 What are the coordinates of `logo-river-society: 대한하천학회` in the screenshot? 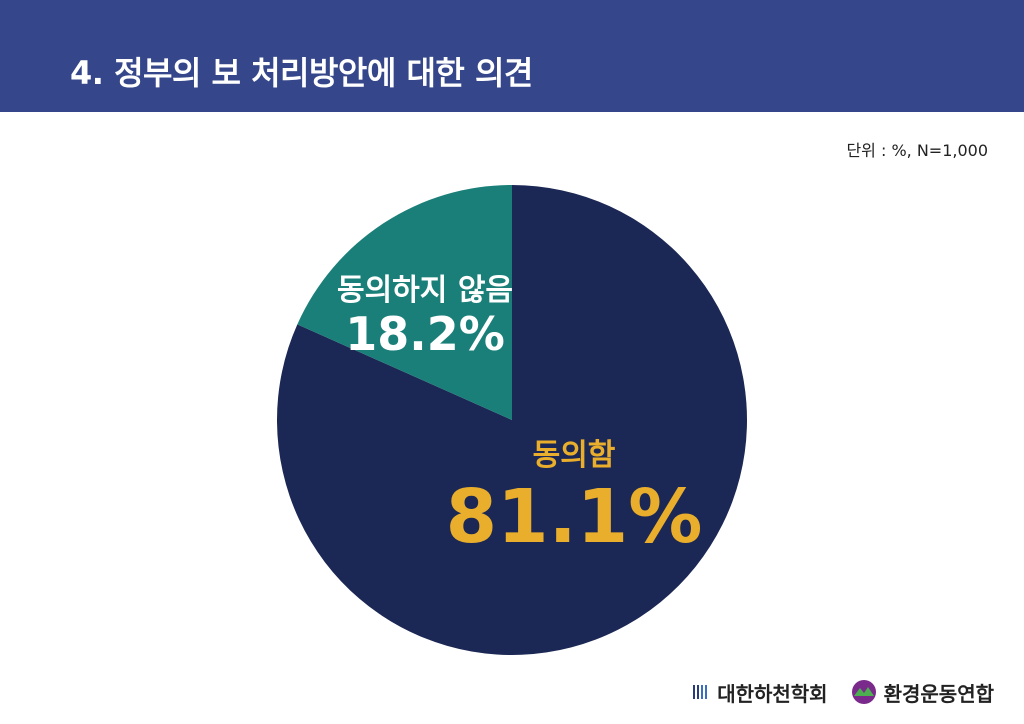 It's located at (759, 692).